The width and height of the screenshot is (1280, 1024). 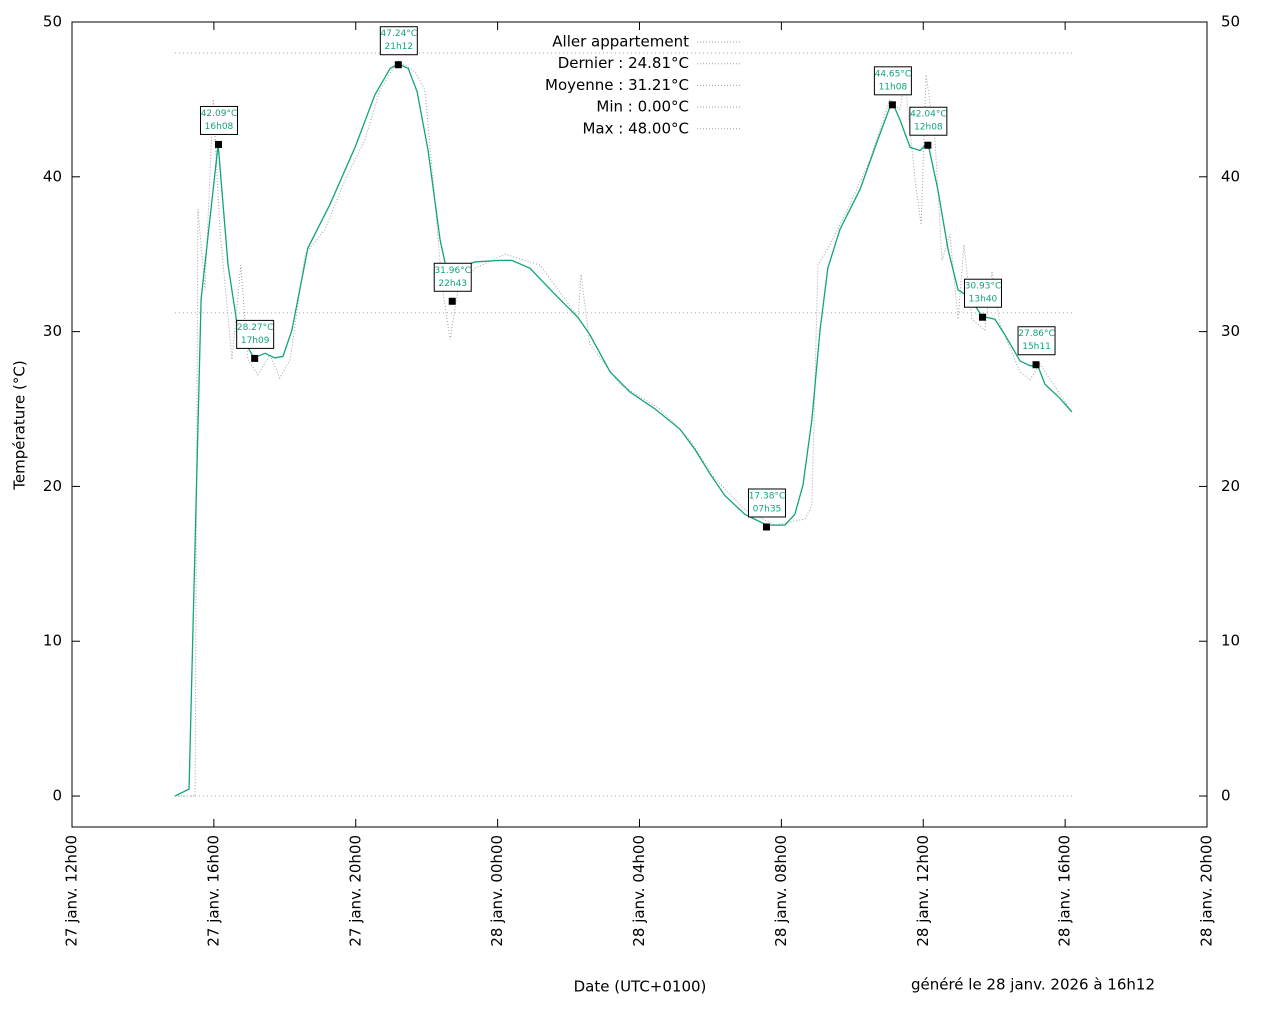 I want to click on x-tick-label: 28 janv. 00h00, so click(x=497, y=891).